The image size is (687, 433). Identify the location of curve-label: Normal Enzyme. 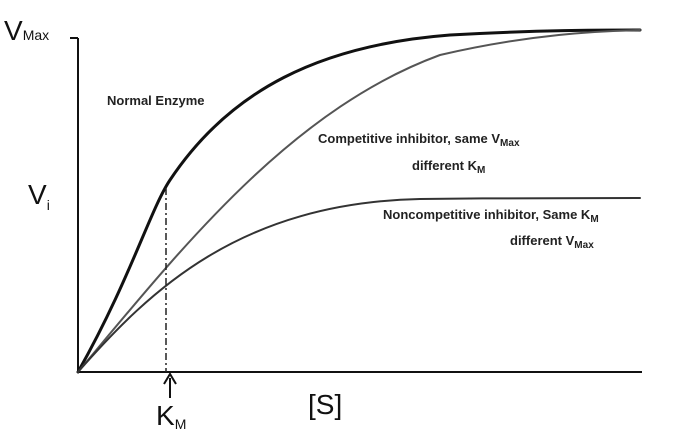
(156, 100).